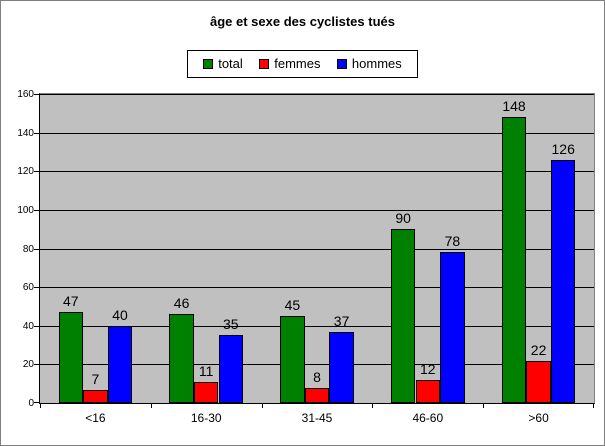 The height and width of the screenshot is (446, 605). What do you see at coordinates (563, 281) in the screenshot?
I see `bar-hommes->60` at bounding box center [563, 281].